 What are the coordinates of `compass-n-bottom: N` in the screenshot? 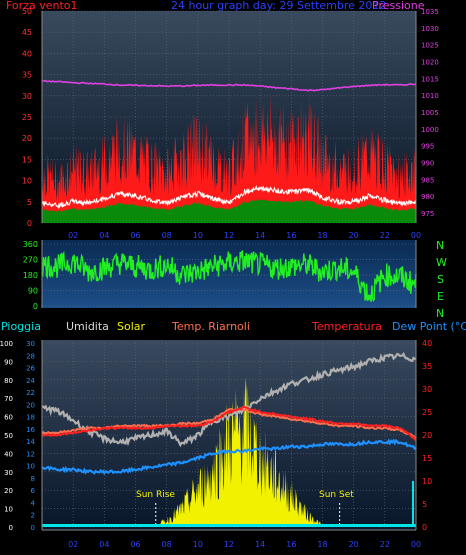 It's located at (440, 313).